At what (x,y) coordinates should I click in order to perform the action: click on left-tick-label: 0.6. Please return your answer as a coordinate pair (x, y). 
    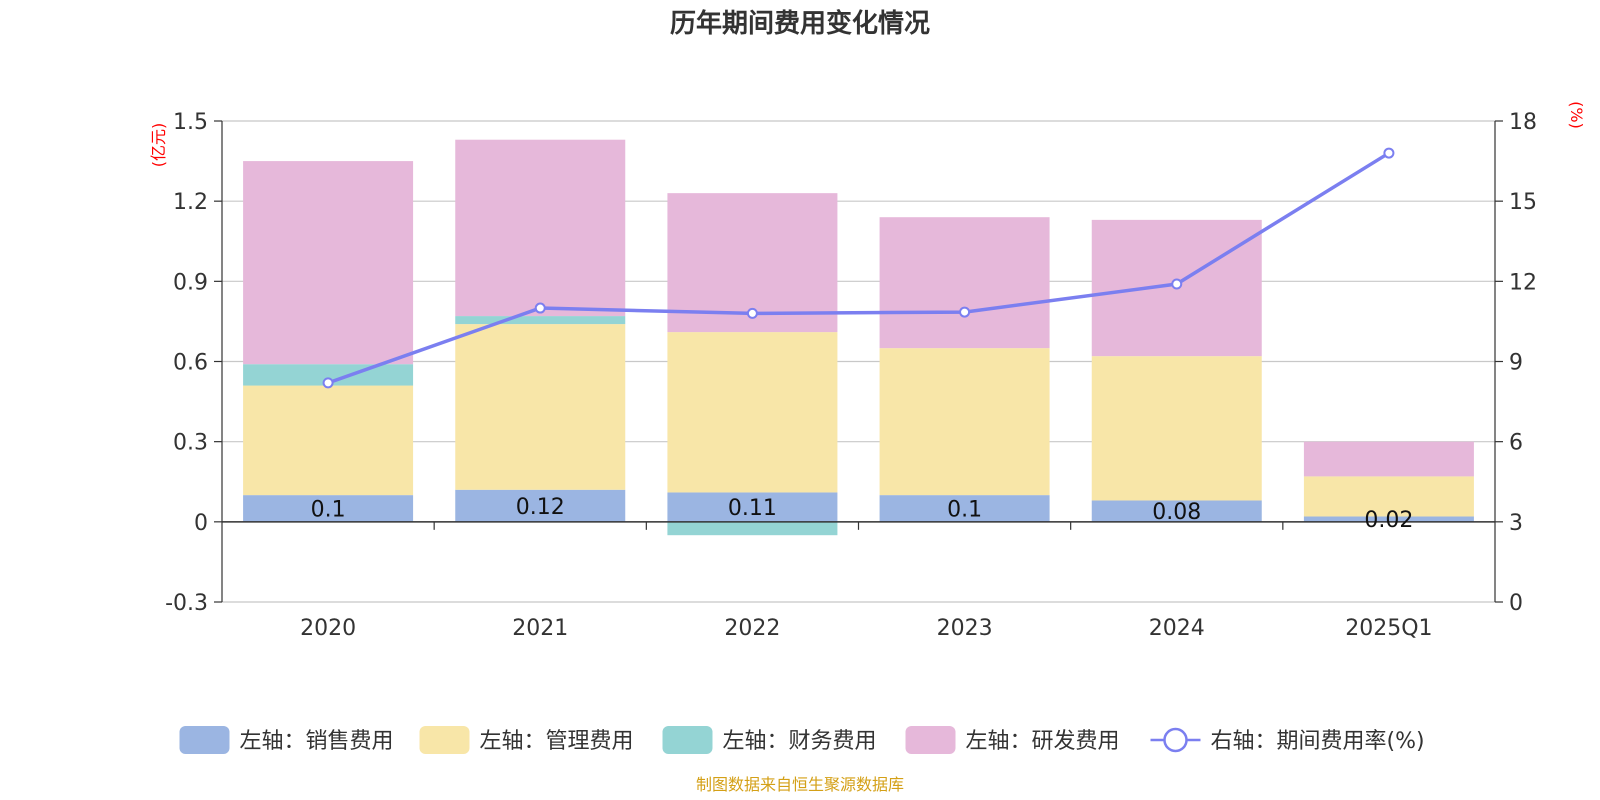
    Looking at the image, I should click on (190, 363).